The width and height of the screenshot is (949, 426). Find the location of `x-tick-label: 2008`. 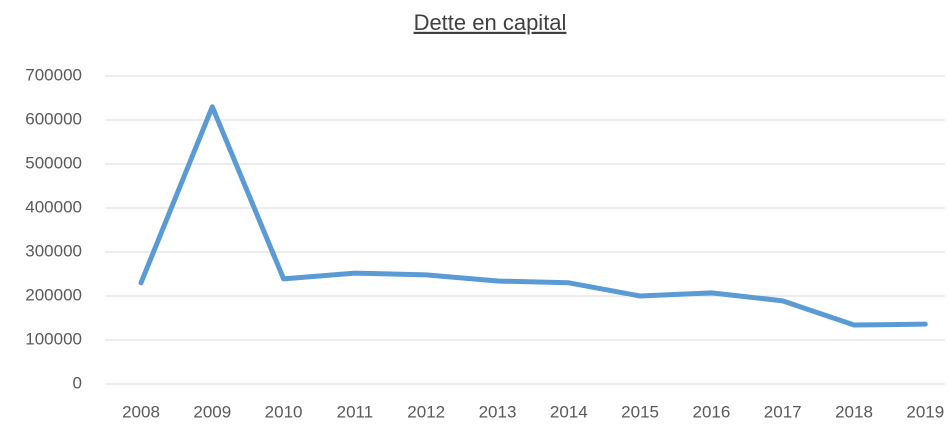

x-tick-label: 2008 is located at coordinates (141, 411).